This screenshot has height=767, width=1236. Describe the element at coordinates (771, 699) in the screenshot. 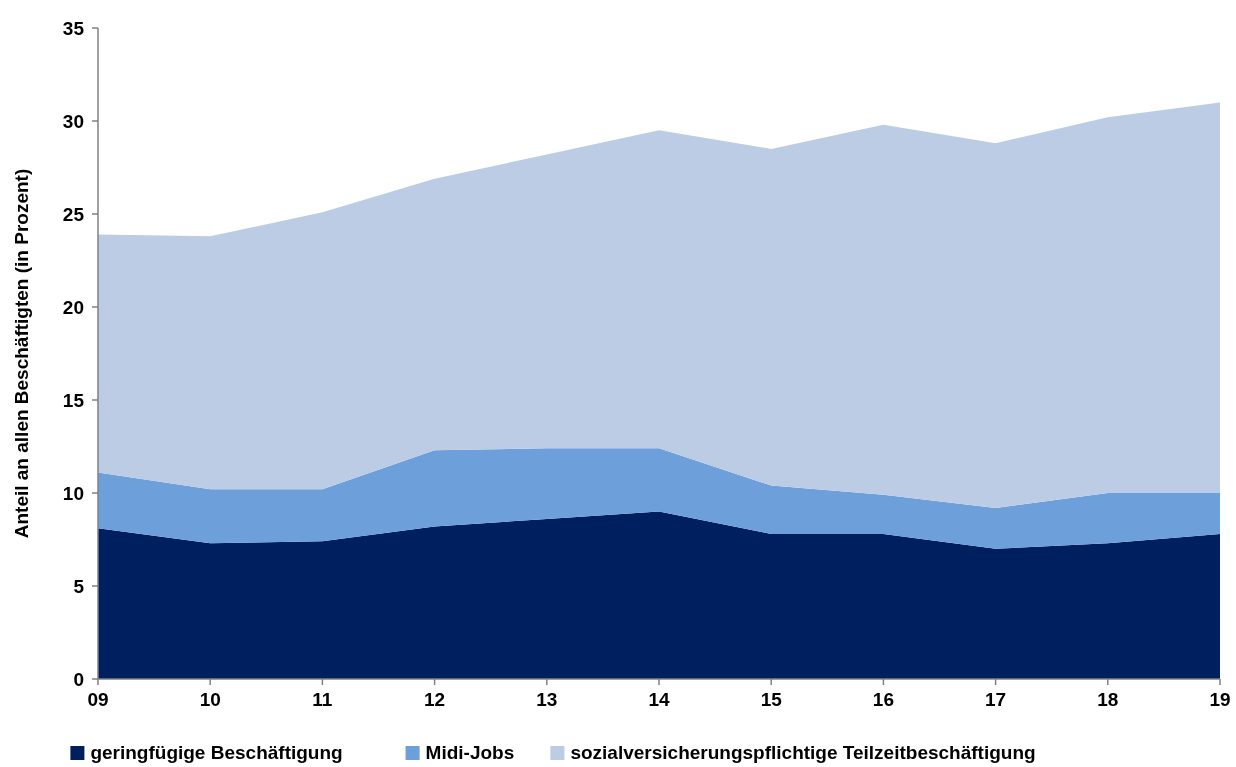

I see `x-tick-label: 15` at that location.